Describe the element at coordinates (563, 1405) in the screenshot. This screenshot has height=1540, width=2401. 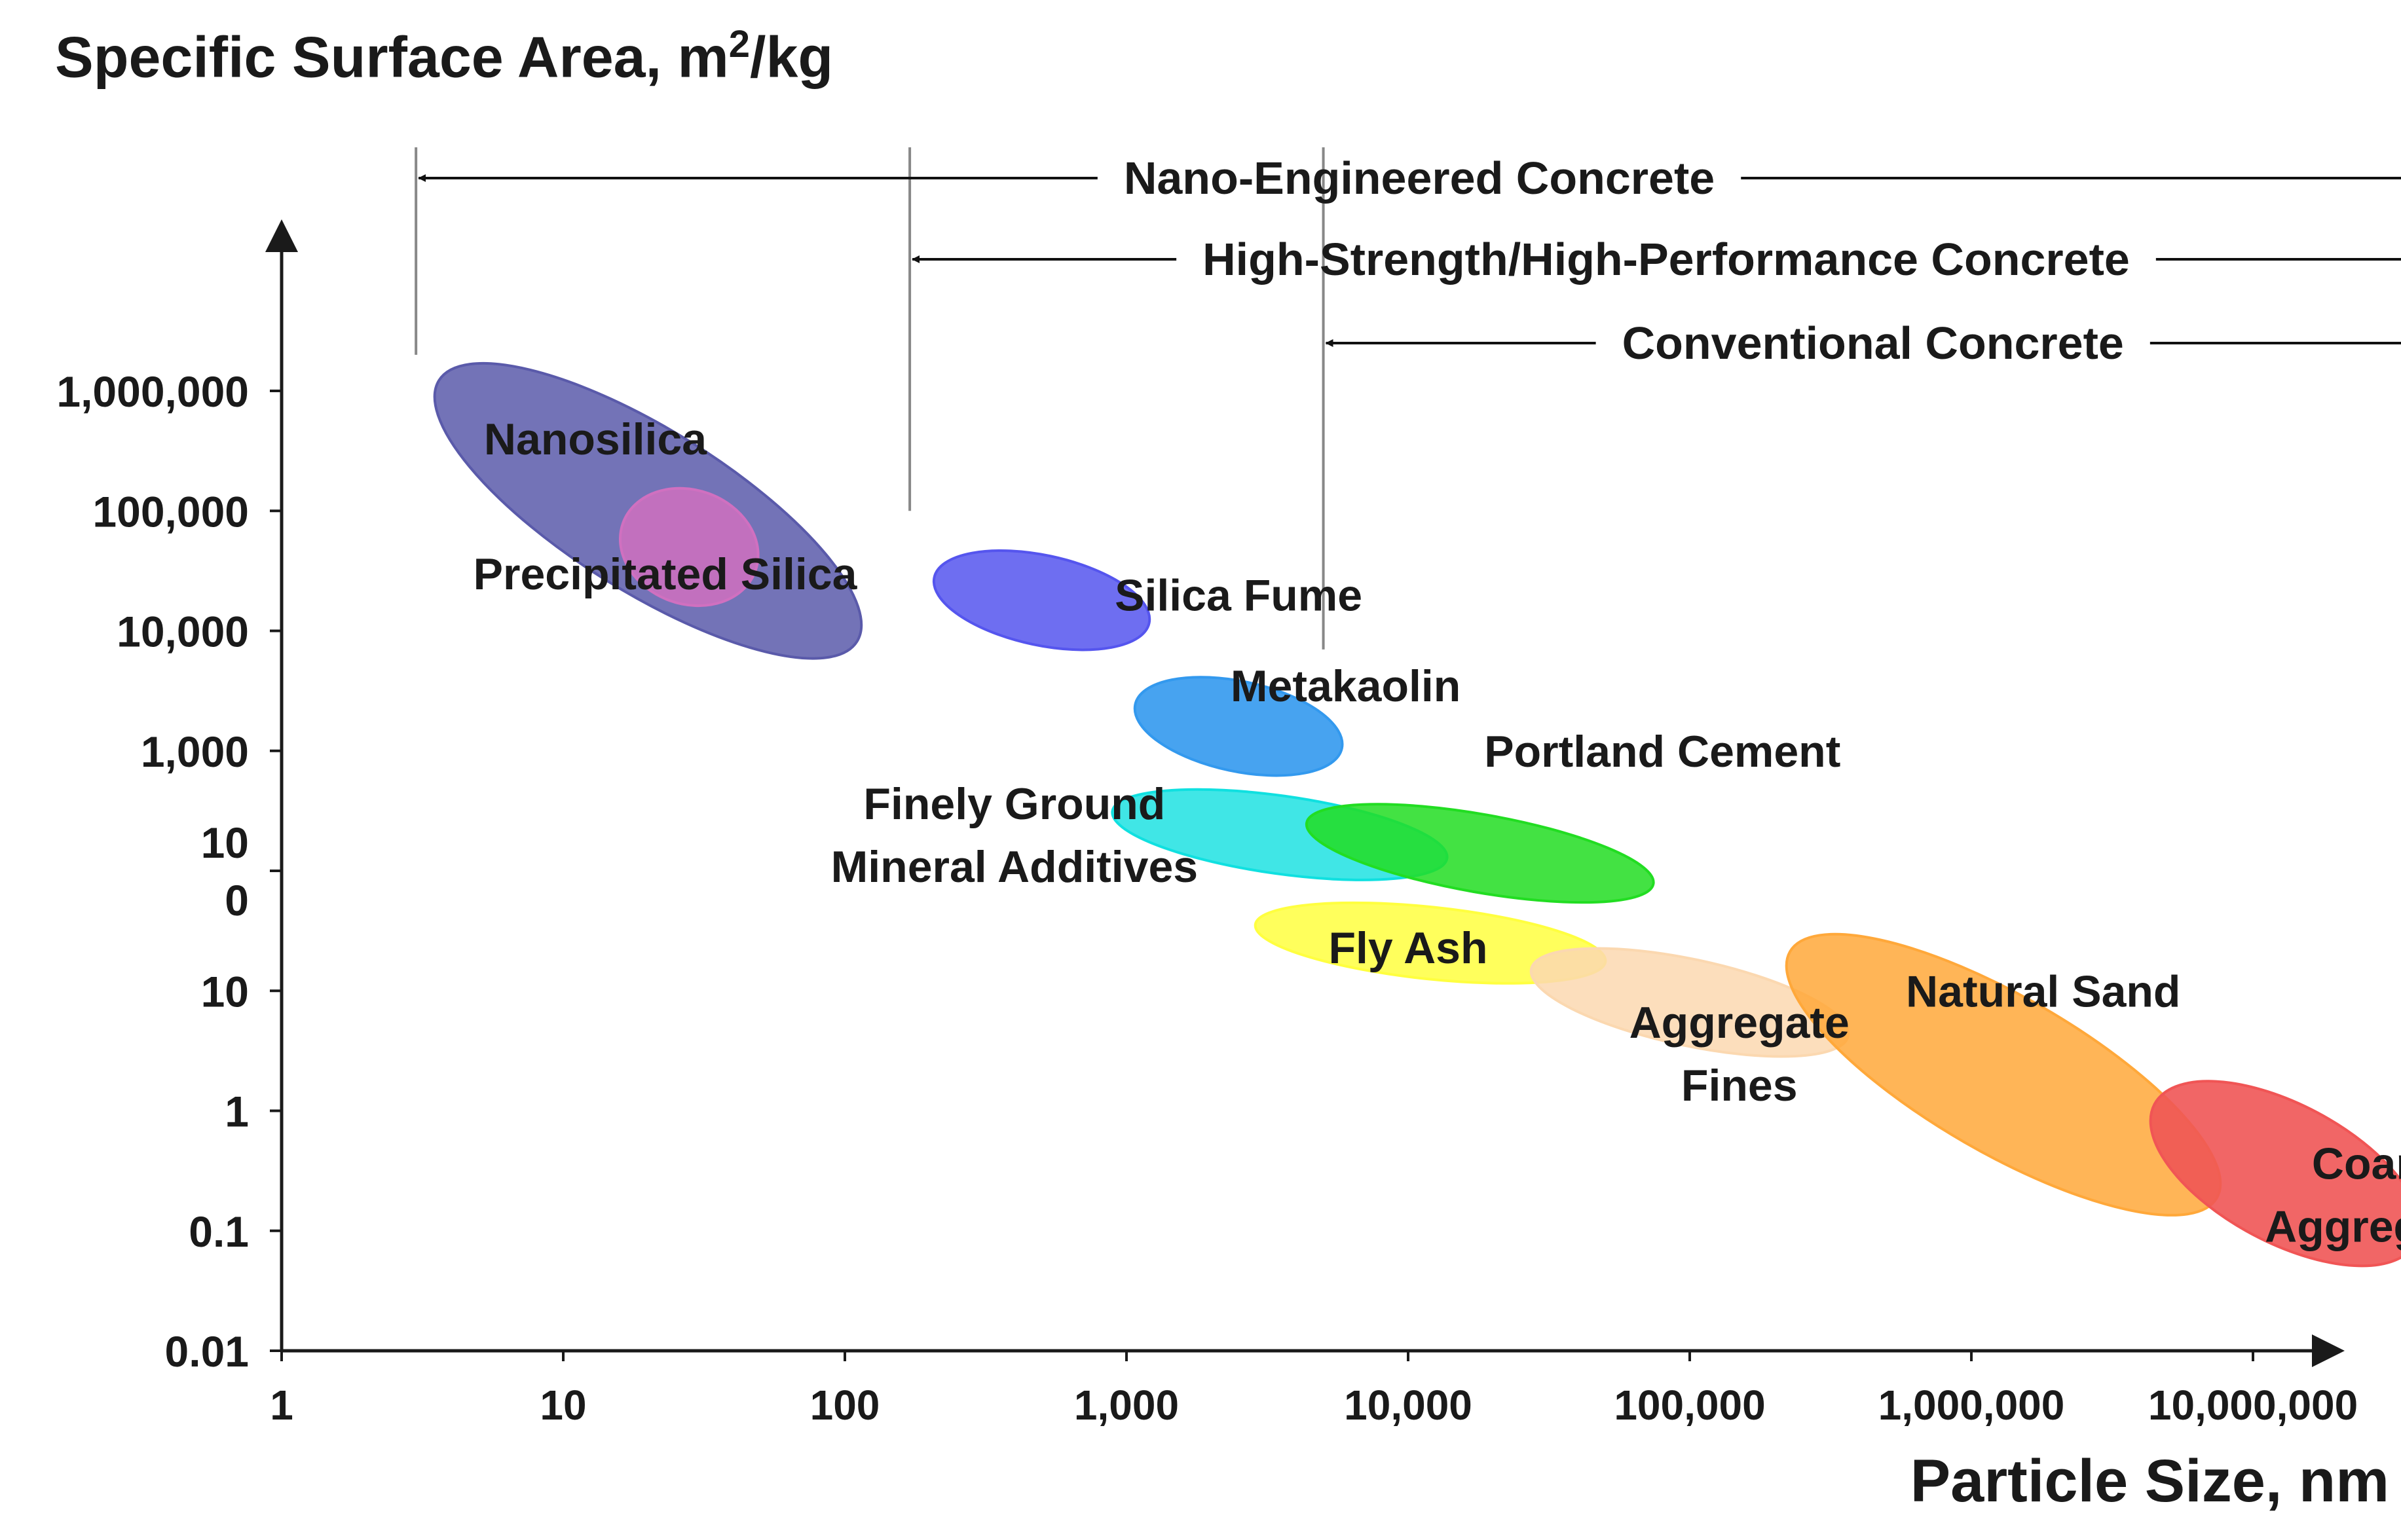
I see `x-tick-label: 10` at that location.